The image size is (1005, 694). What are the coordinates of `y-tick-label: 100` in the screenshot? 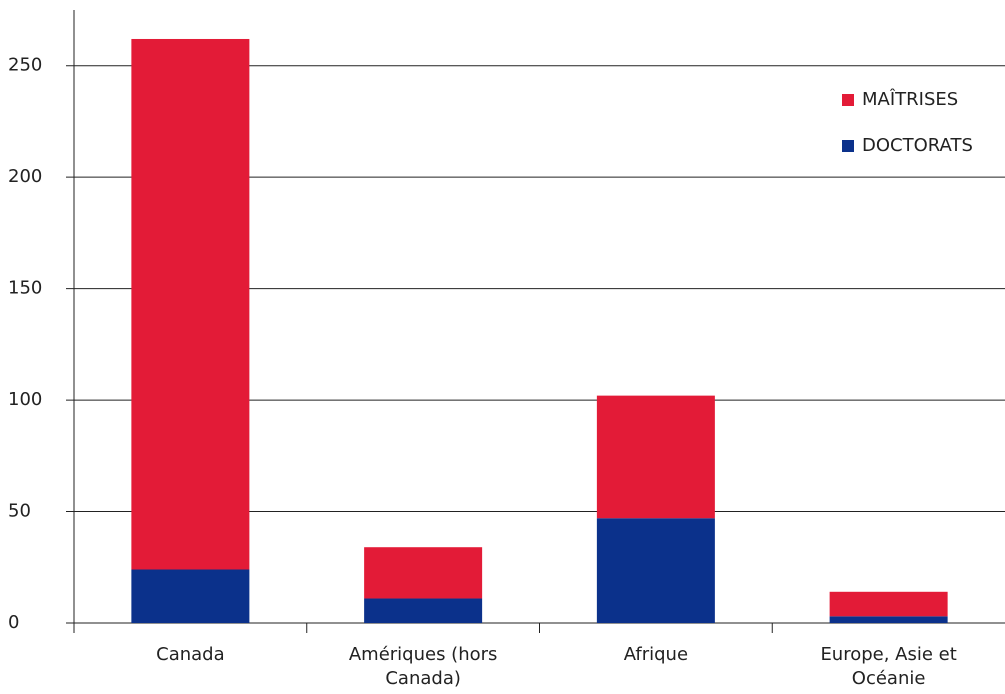 It's located at (25, 399).